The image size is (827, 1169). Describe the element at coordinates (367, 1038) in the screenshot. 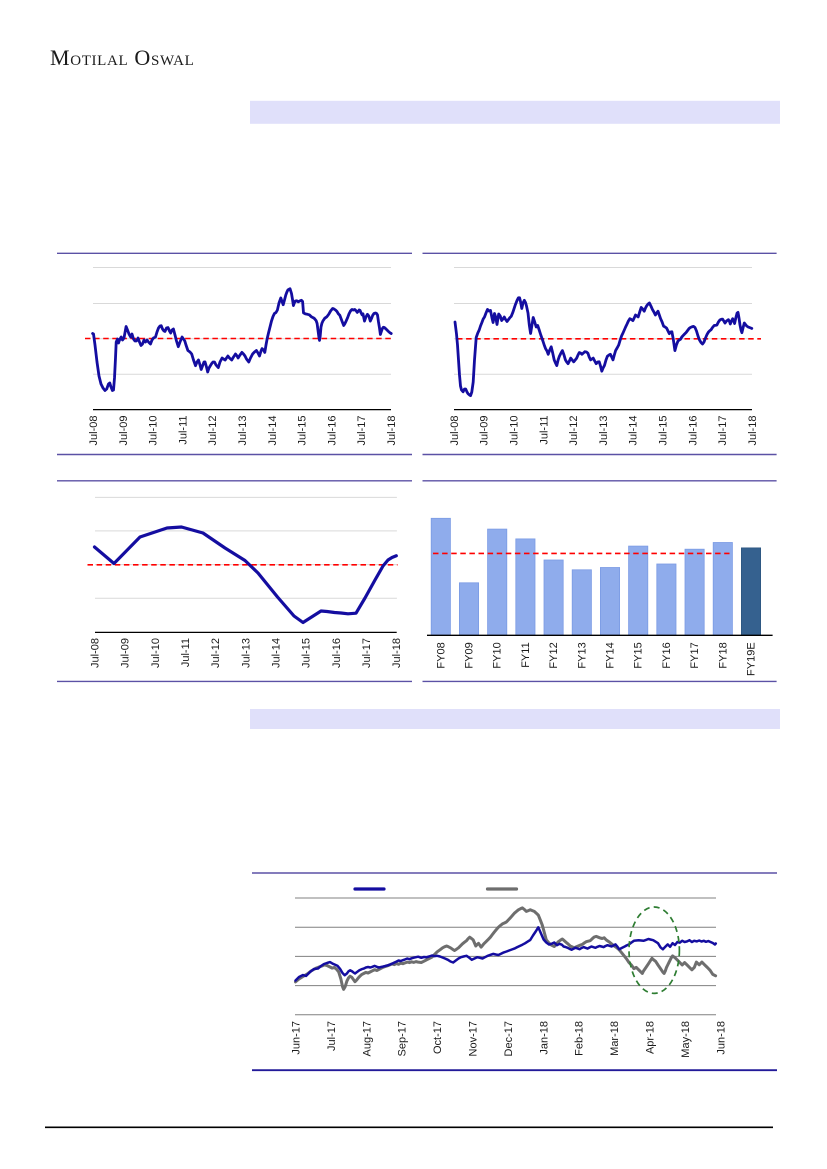

I see `svg-text: Aug-17` at that location.